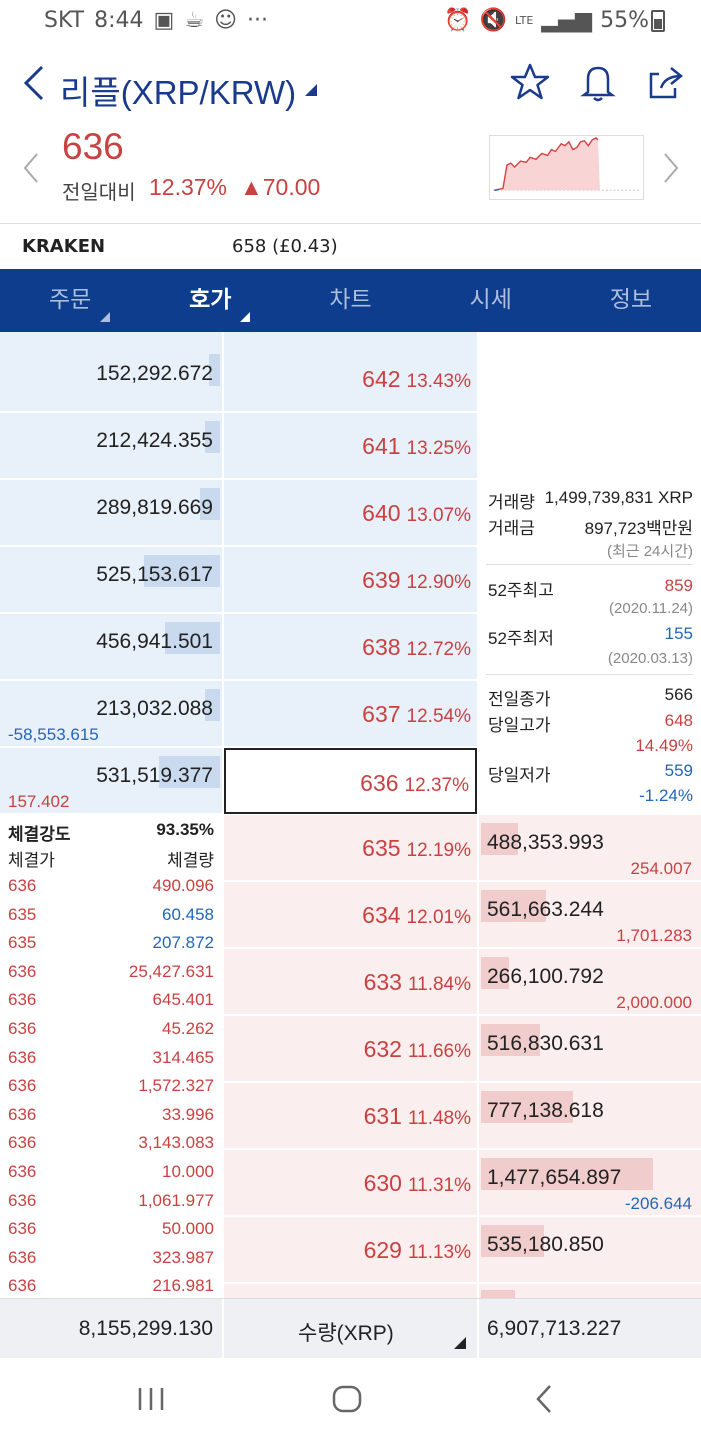  Describe the element at coordinates (70, 300) in the screenshot. I see `tab-order: 주문` at that location.